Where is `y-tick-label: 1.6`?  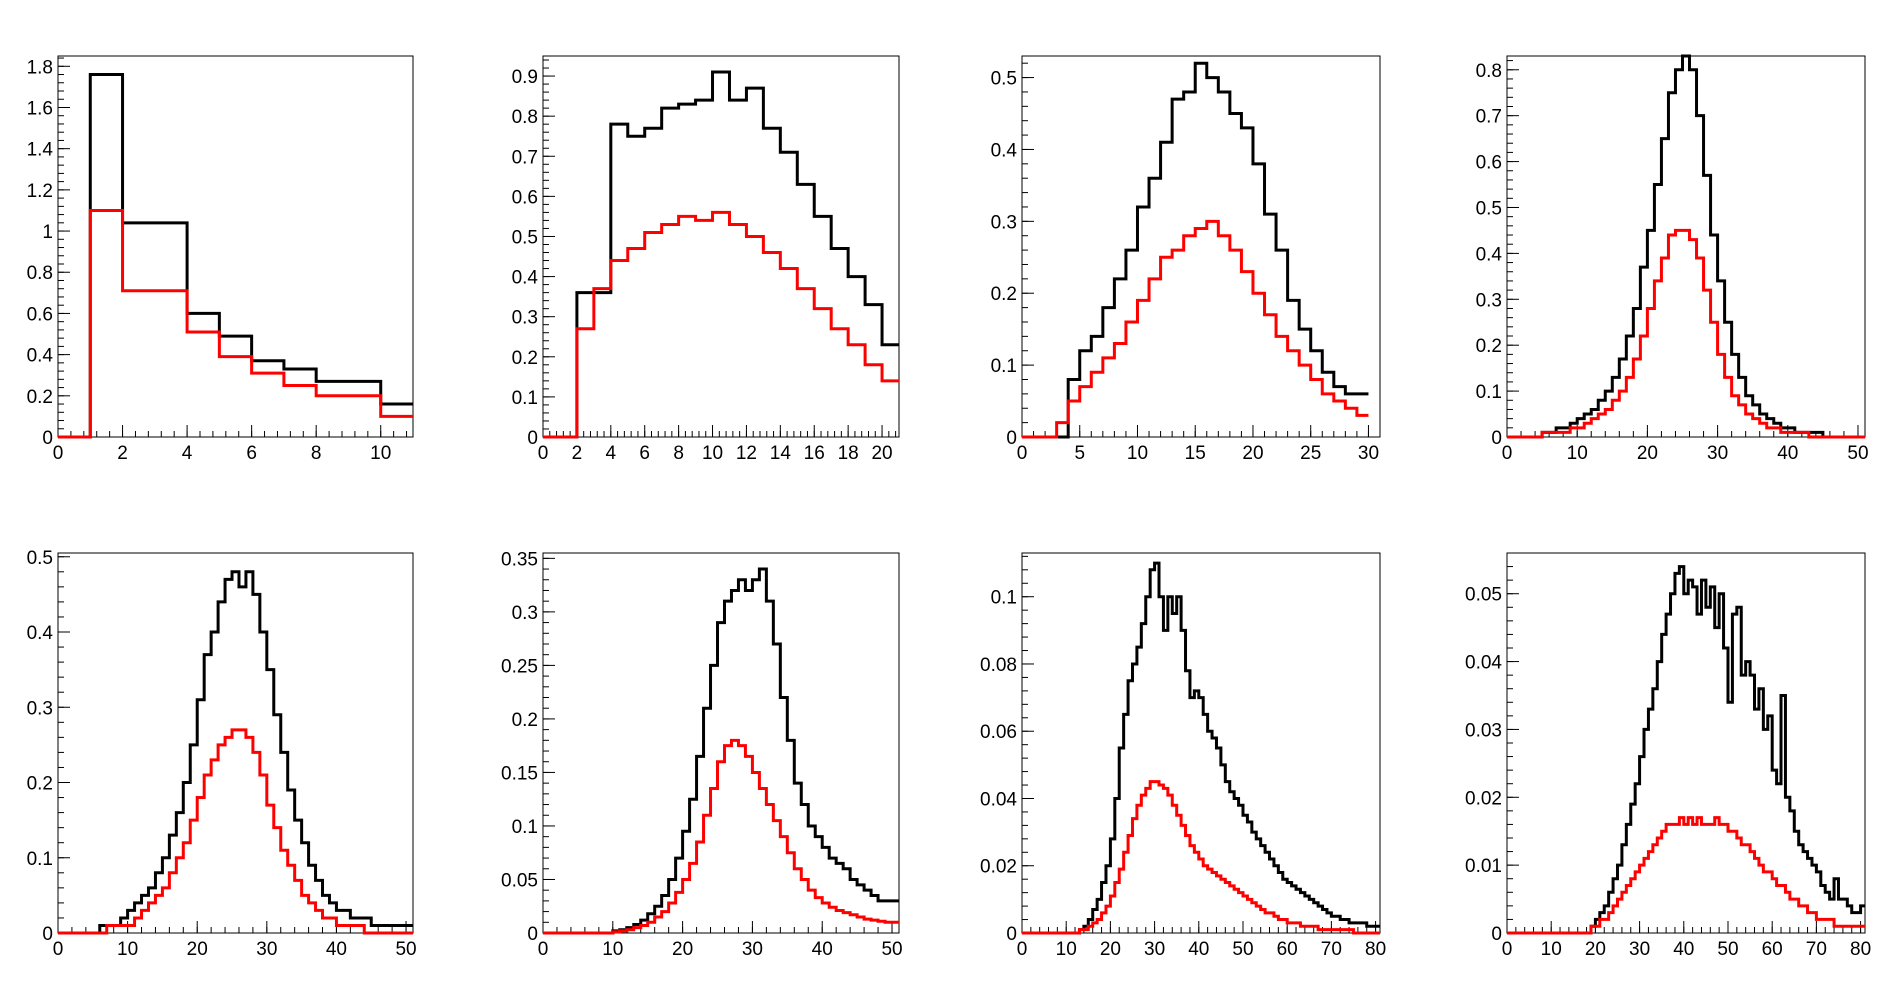 y-tick-label: 1.6 is located at coordinates (40, 108).